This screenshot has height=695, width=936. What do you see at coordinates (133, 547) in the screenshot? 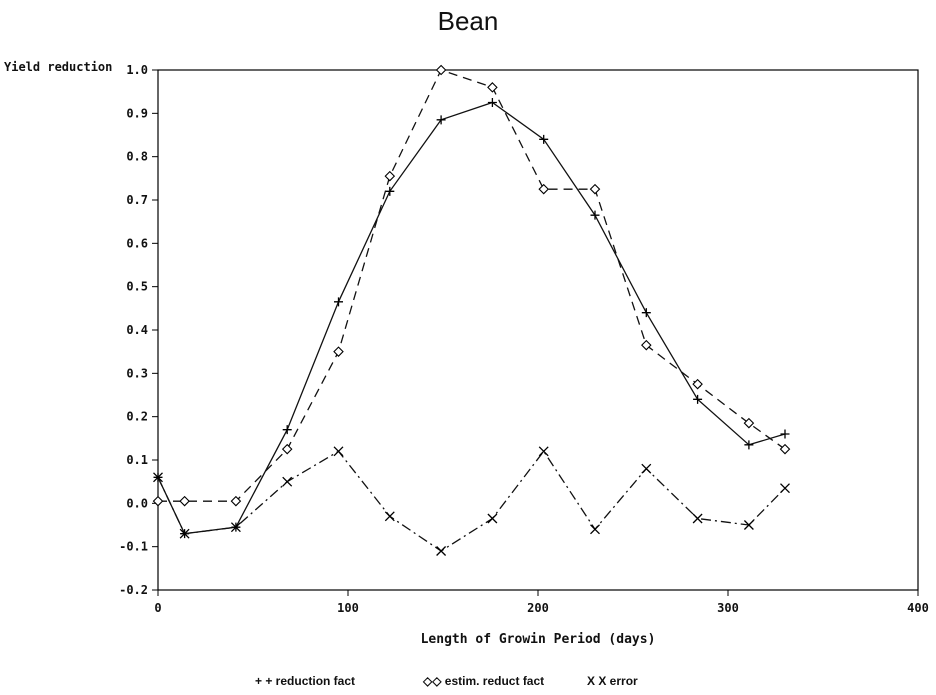
I see `y-tick-label: -0.1` at bounding box center [133, 547].